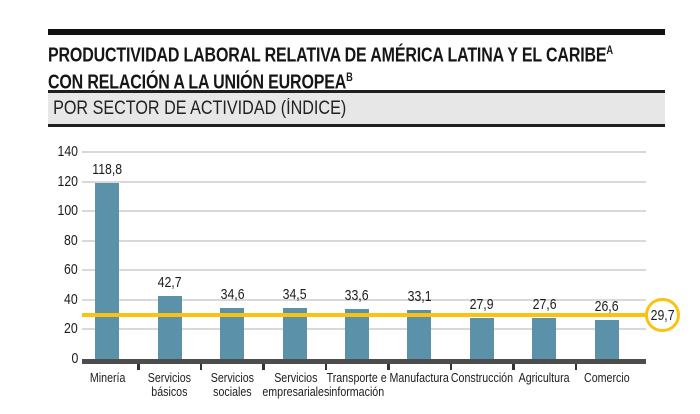 The image size is (700, 414). What do you see at coordinates (67, 151) in the screenshot?
I see `y-axis-tick-label: 140` at bounding box center [67, 151].